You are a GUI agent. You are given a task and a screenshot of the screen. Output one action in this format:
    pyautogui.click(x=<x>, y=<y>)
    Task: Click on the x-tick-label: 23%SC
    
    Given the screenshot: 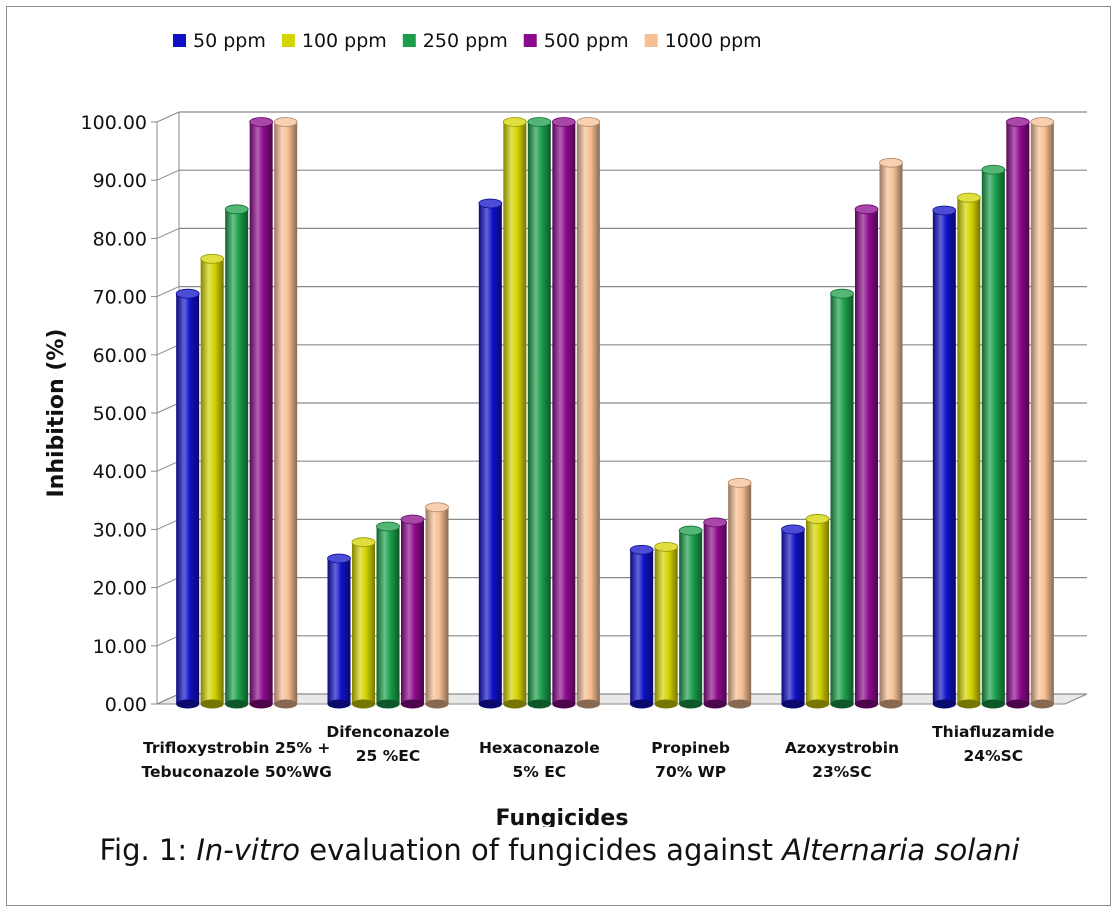 What is the action you would take?
    pyautogui.click(x=842, y=772)
    